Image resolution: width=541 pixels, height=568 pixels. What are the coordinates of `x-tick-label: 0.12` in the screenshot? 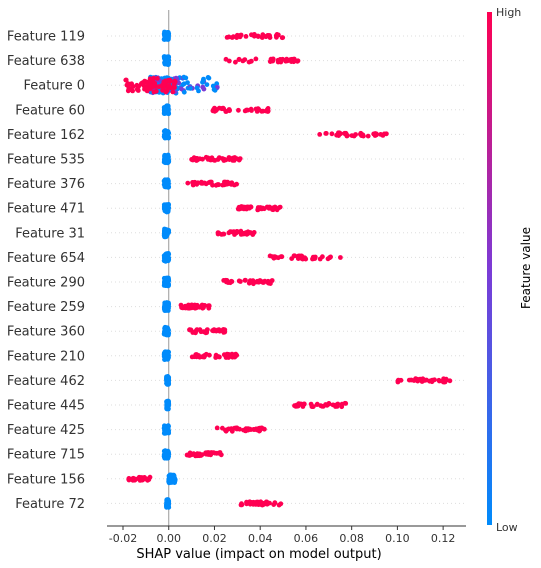 It's located at (443, 538).